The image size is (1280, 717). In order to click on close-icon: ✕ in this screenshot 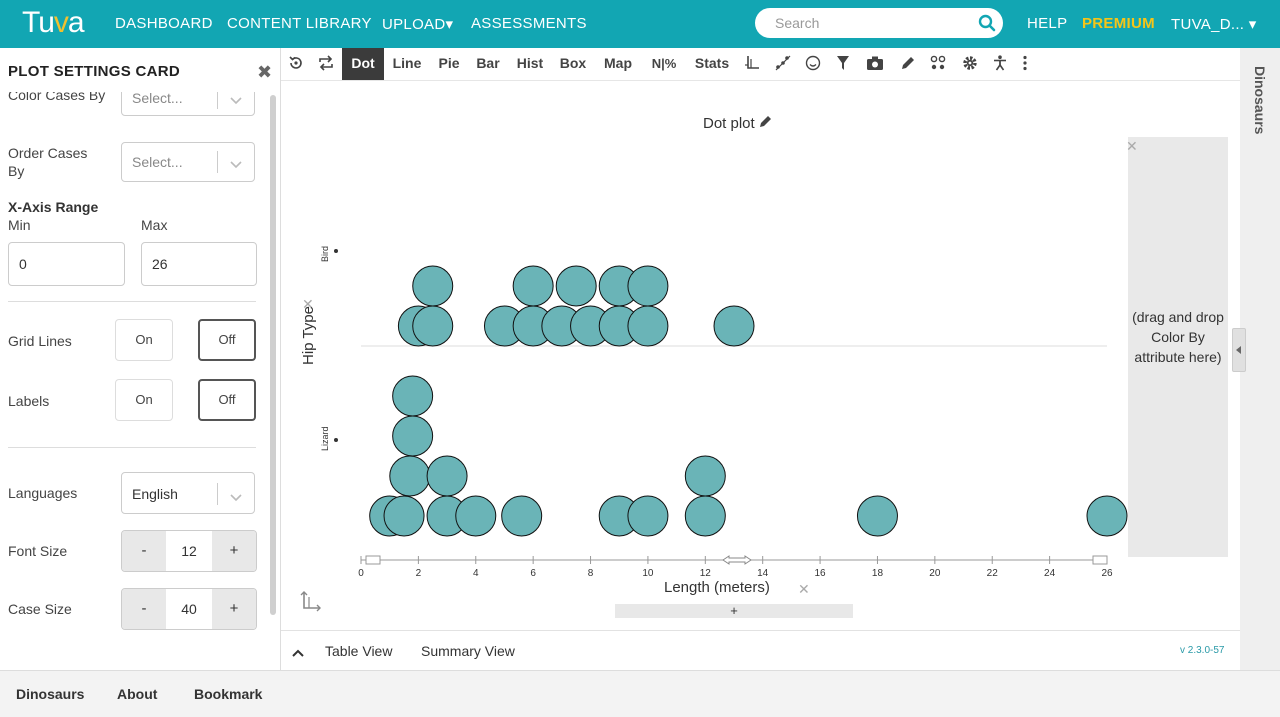, I will do `click(1132, 146)`.